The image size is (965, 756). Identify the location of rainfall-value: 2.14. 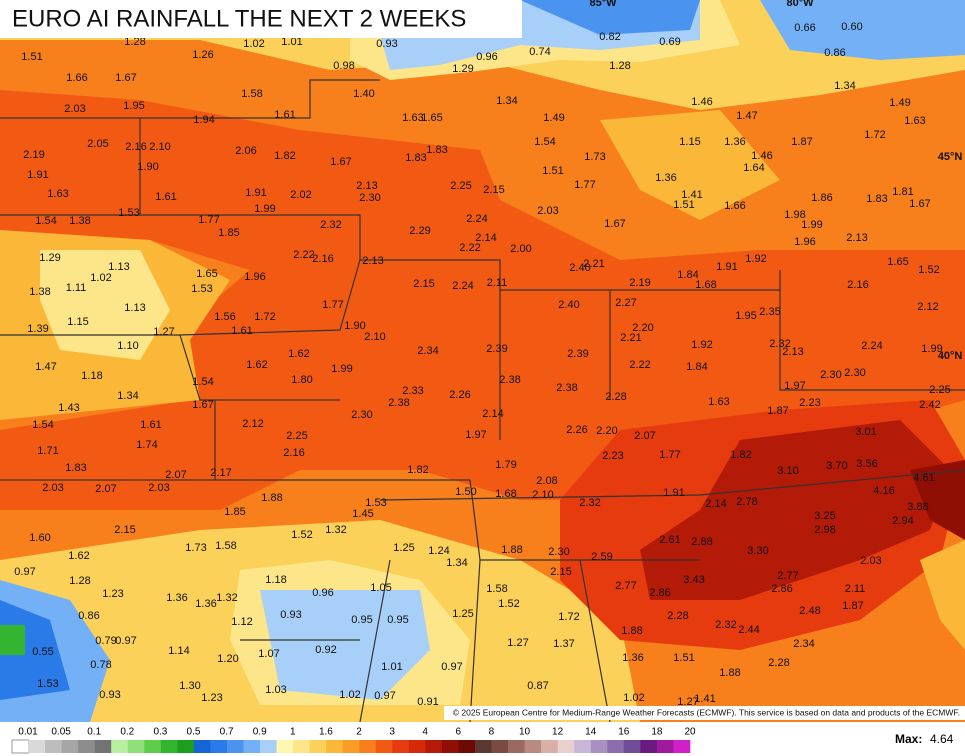
(492, 414).